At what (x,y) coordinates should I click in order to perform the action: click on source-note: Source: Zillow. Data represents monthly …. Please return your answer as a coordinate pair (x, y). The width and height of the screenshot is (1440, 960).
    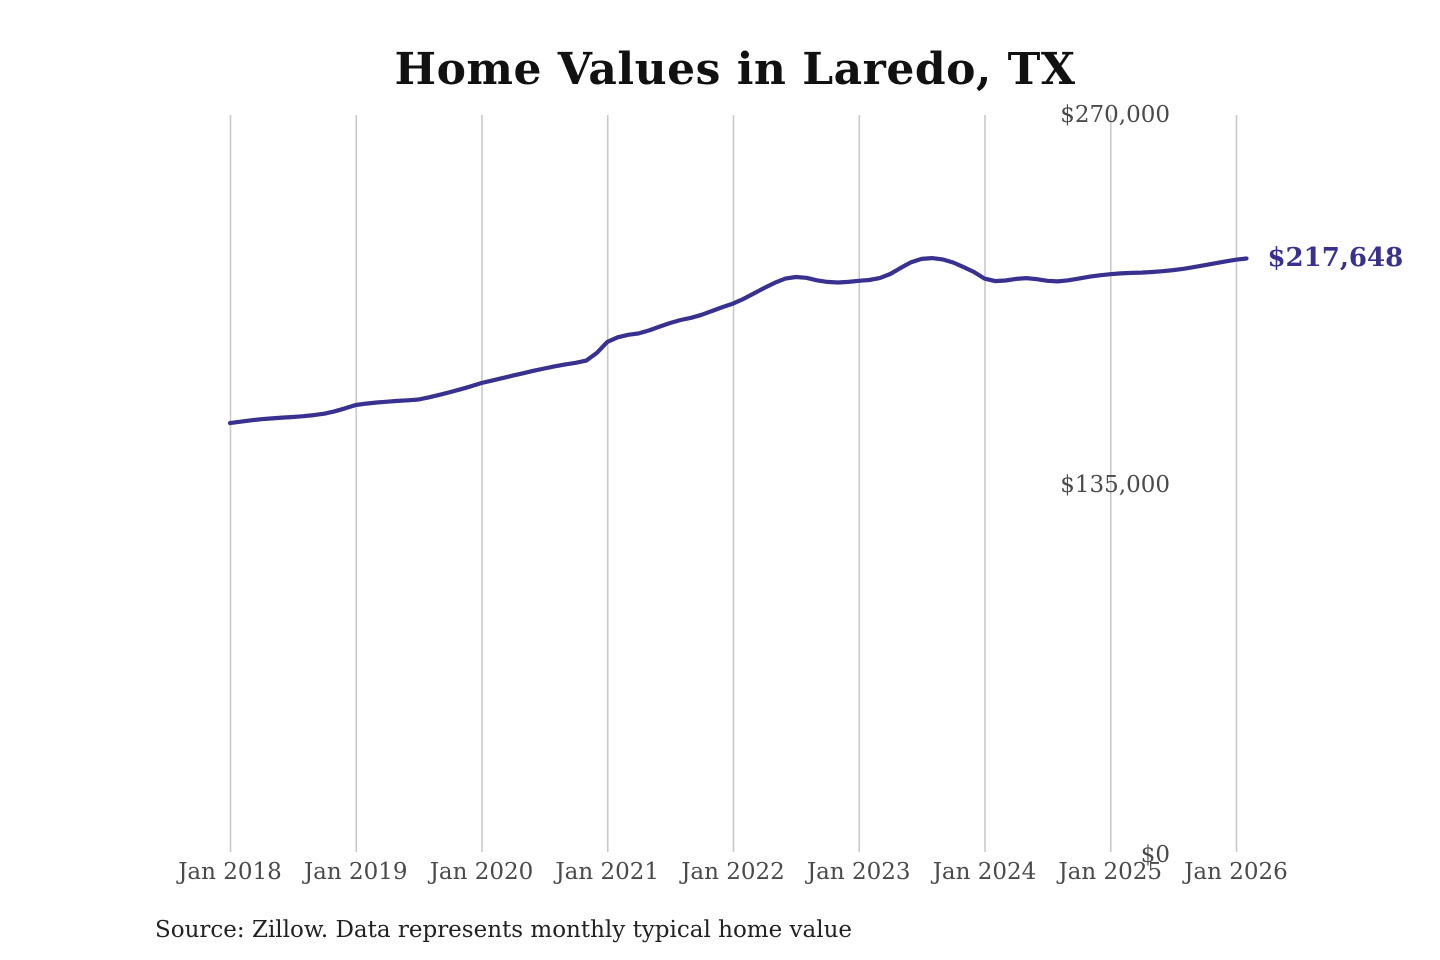
    Looking at the image, I should click on (504, 930).